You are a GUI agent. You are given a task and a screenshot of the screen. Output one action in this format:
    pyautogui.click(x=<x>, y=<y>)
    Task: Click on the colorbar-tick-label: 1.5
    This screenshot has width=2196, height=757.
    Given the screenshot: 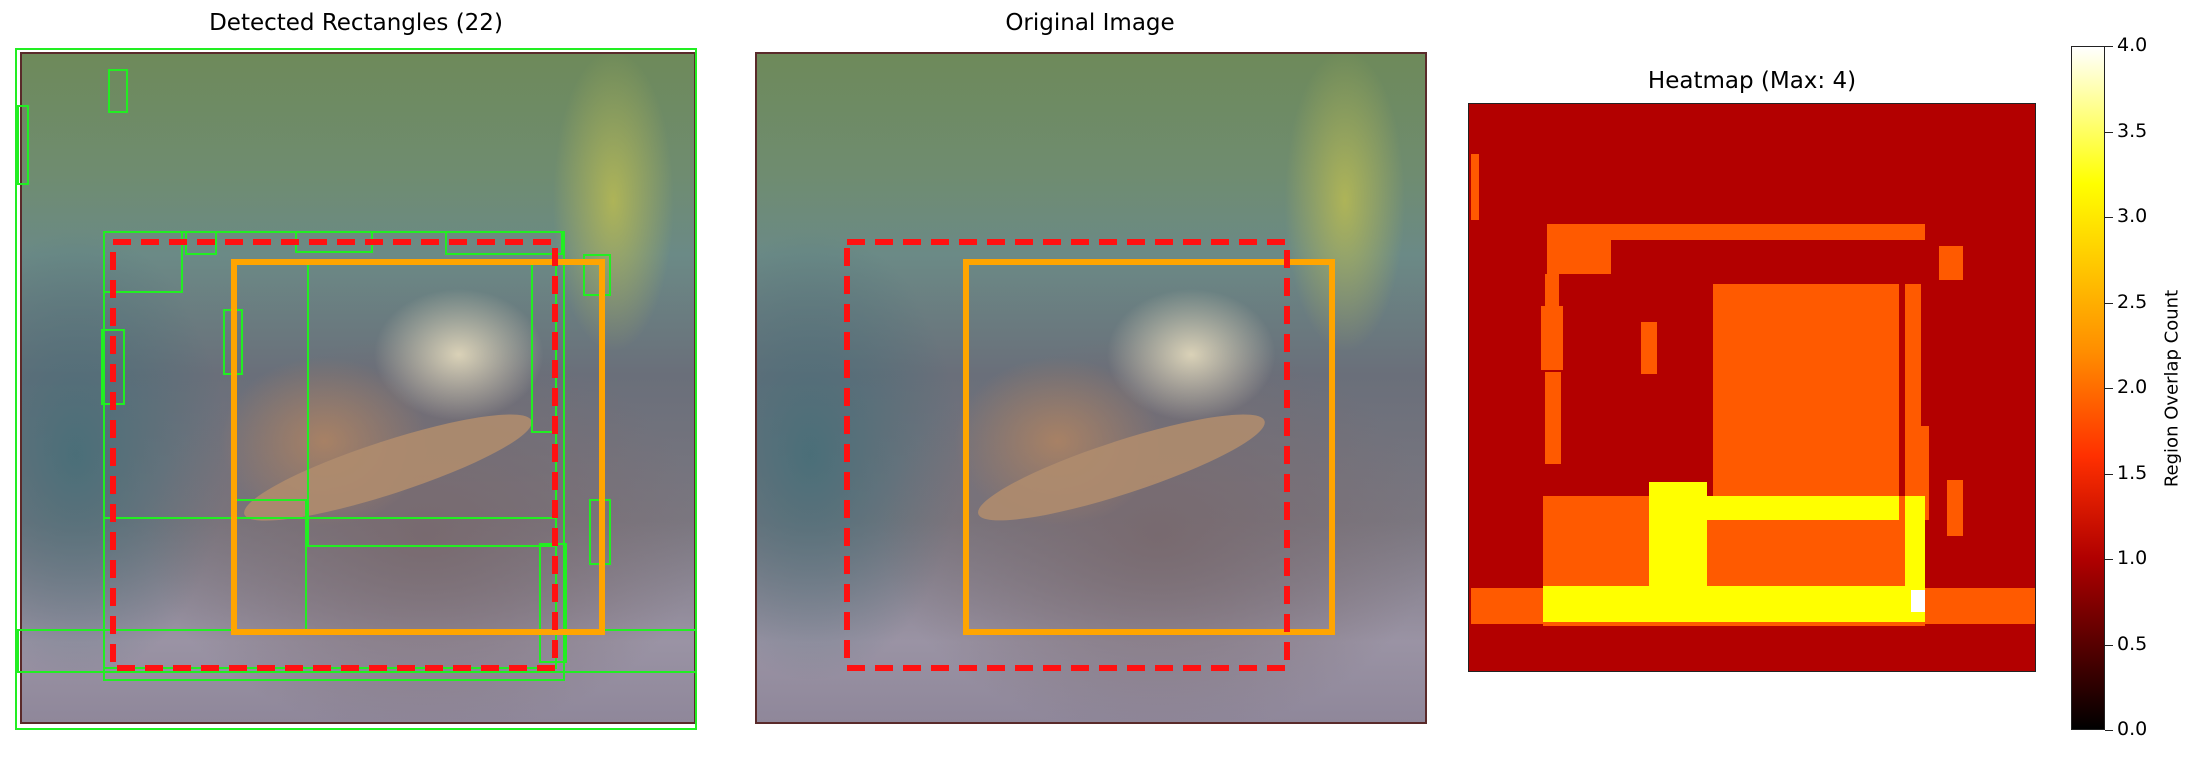 What is the action you would take?
    pyautogui.click(x=2132, y=472)
    